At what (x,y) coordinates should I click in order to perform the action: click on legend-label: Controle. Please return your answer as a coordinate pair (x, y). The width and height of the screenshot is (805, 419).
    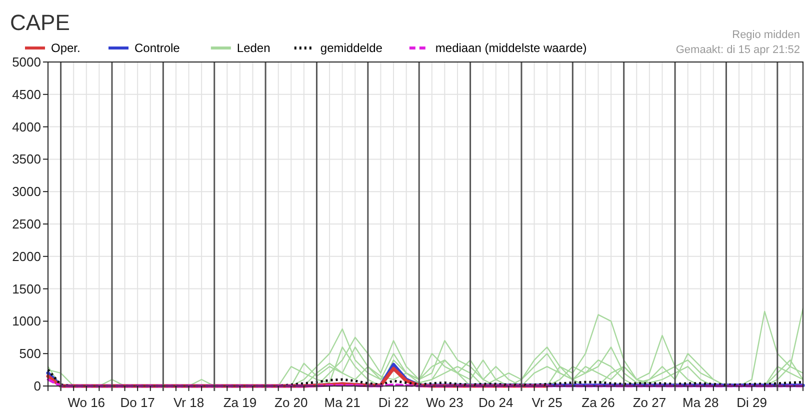
    Looking at the image, I should click on (157, 48).